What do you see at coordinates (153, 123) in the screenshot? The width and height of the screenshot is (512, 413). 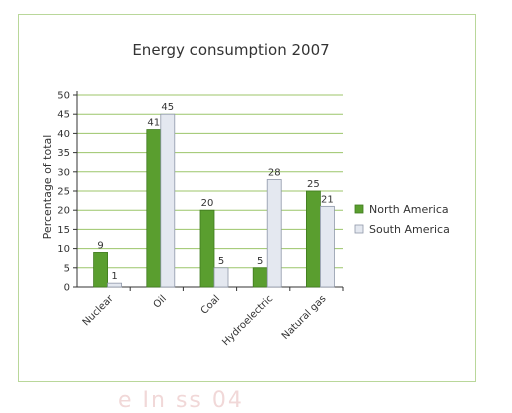 I see `data-label: 41` at bounding box center [153, 123].